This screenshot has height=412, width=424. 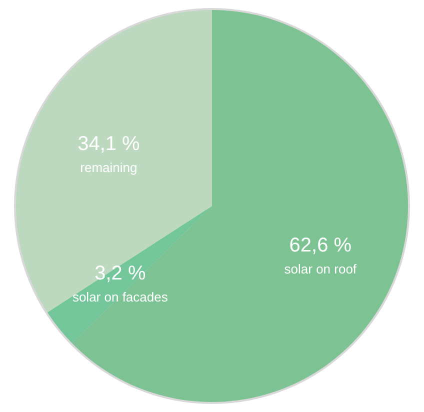 I want to click on slice-label: remaining, so click(x=109, y=167).